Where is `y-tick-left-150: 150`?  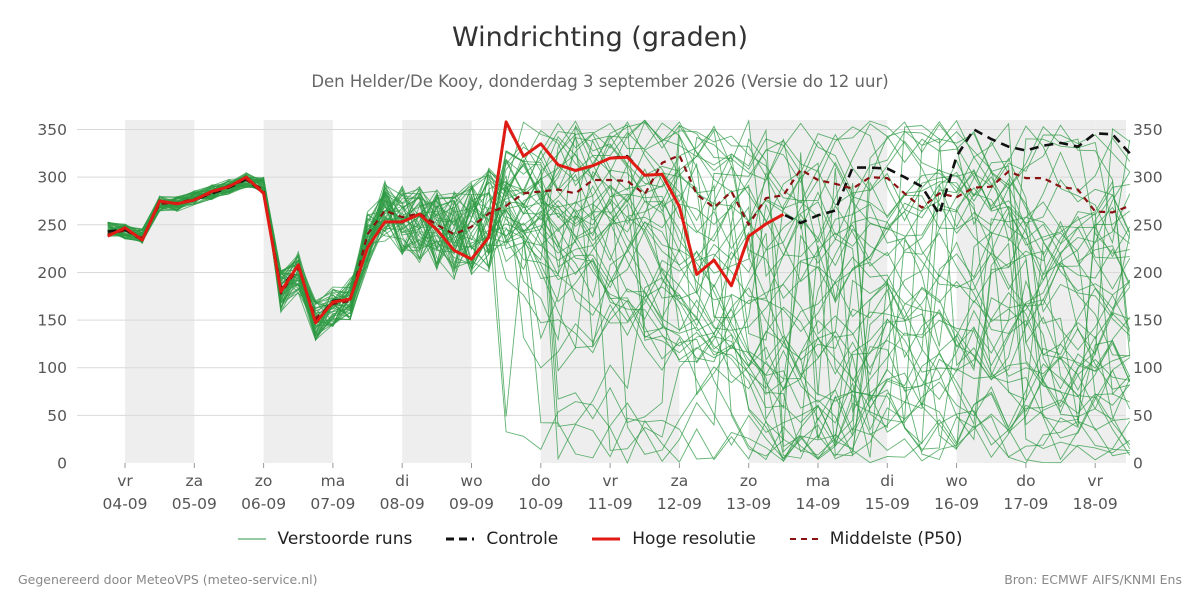
y-tick-left-150: 150 is located at coordinates (52, 321).